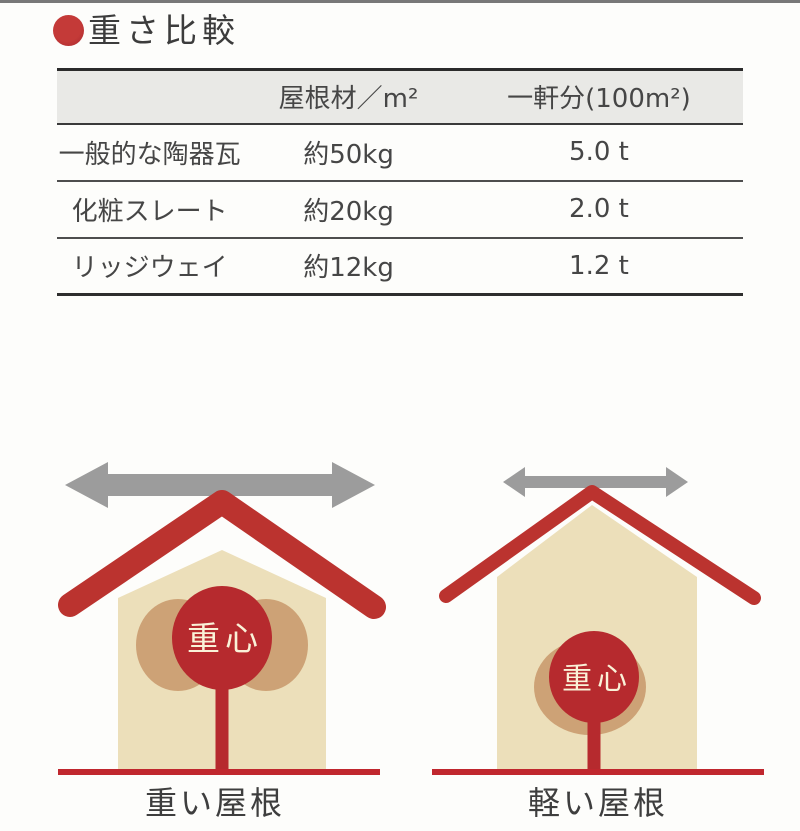 The image size is (800, 831). I want to click on weight-per-m2: 約50kg, so click(348, 154).